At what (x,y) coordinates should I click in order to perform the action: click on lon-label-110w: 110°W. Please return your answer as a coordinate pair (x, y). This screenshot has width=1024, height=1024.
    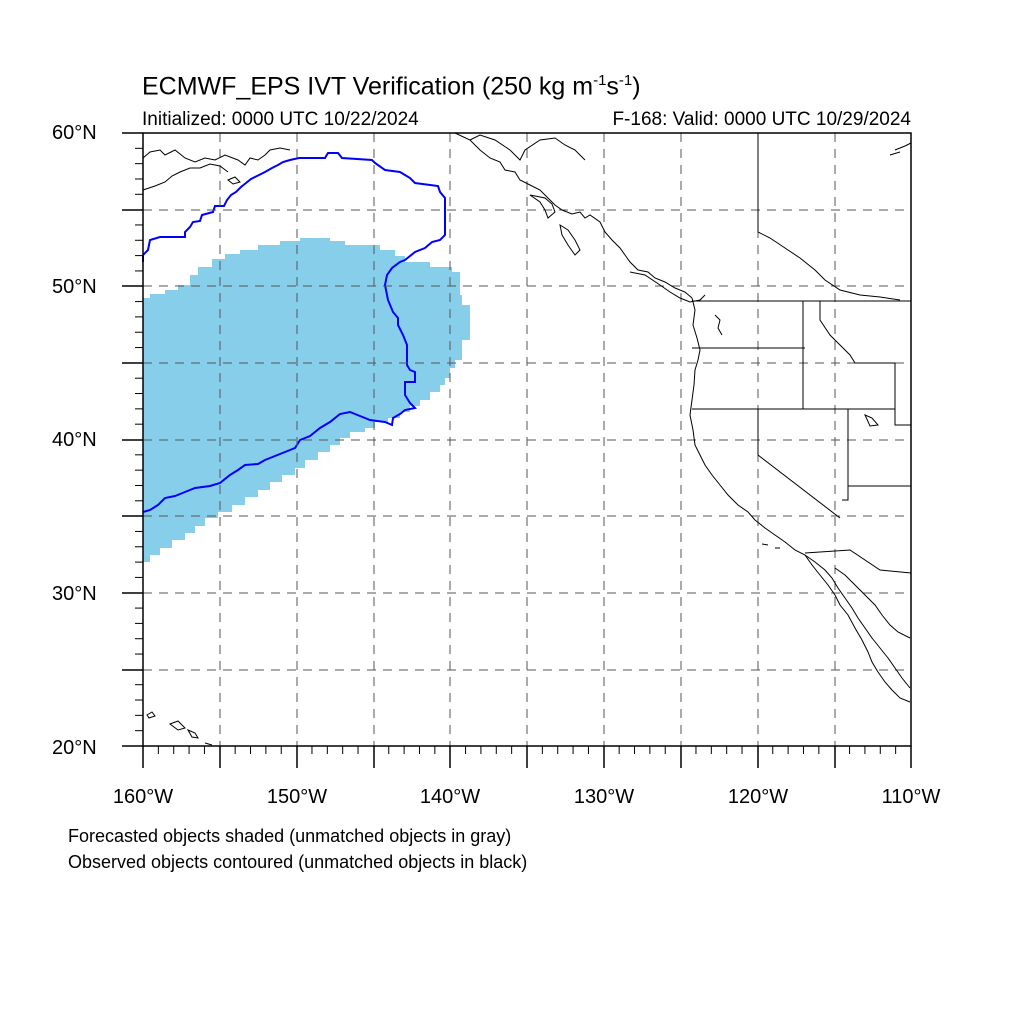
    Looking at the image, I should click on (911, 797).